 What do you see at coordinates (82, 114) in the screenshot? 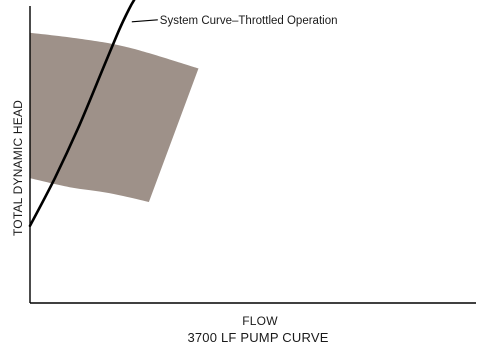
I see `system-curve-line` at bounding box center [82, 114].